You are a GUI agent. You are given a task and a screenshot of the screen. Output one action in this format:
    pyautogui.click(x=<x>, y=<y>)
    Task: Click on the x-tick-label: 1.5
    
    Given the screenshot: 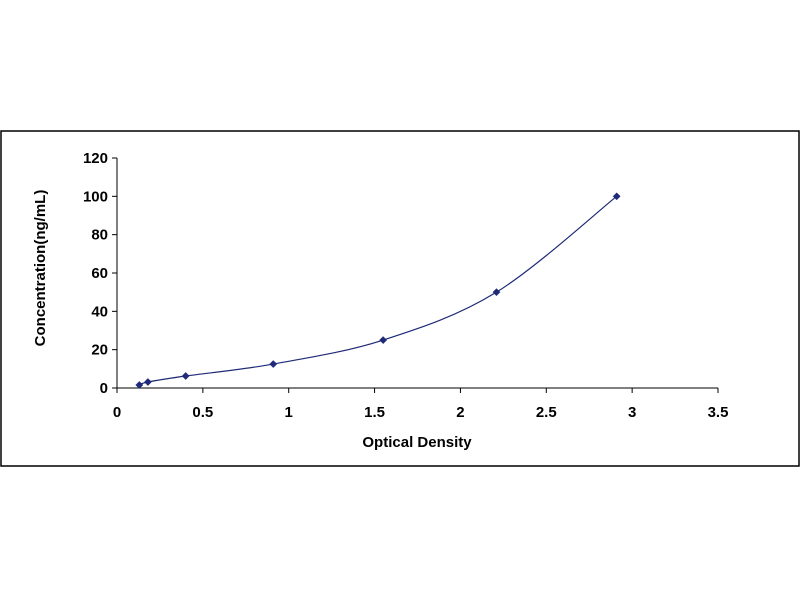 What is the action you would take?
    pyautogui.click(x=374, y=412)
    